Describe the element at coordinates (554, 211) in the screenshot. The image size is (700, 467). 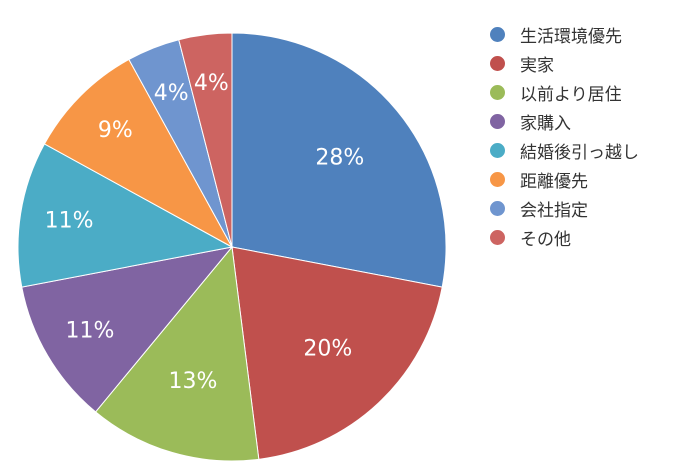
I see `legend-label: 会社指定` at that location.